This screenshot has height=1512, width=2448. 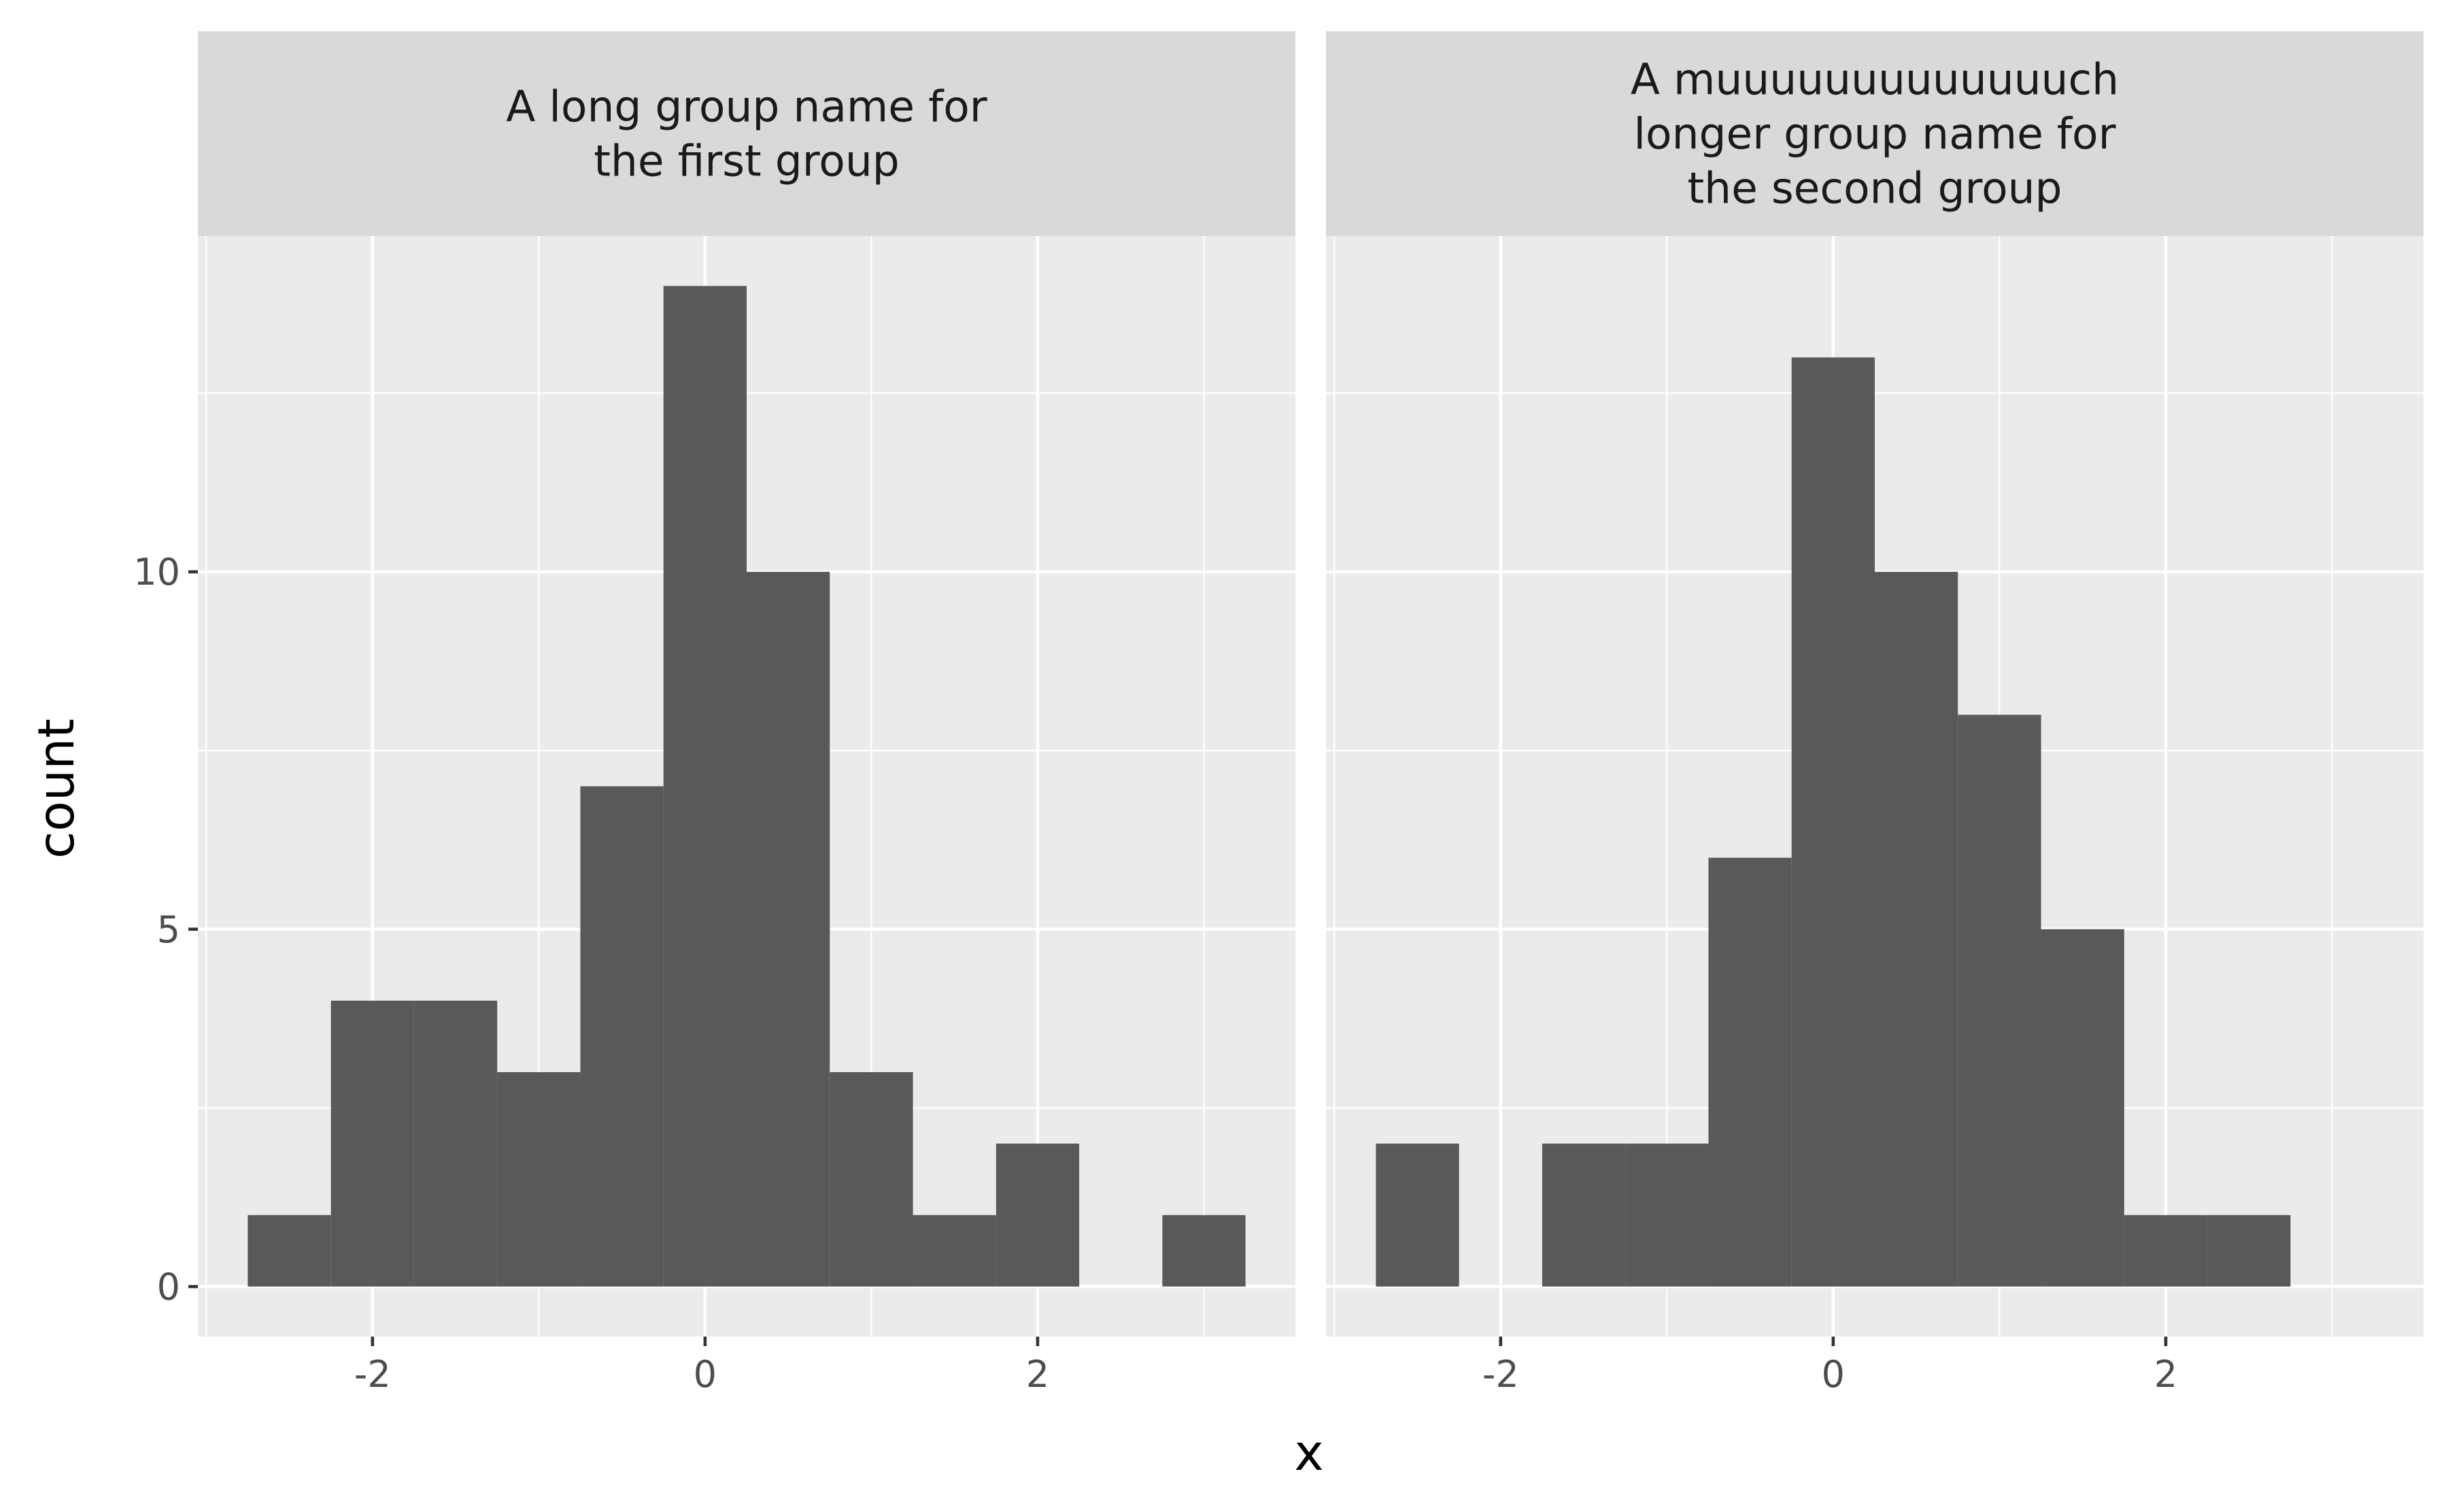 I want to click on x-axis-title: x, so click(x=1309, y=1453).